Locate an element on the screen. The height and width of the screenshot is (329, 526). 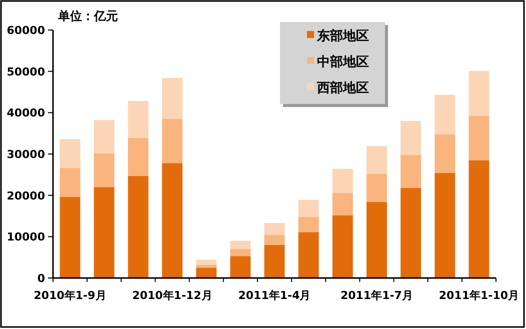
y-tick-label: 40000 is located at coordinates (26, 113).